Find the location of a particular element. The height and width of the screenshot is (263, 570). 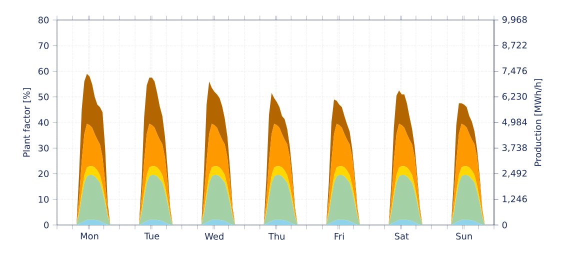

y2-tick-label: 3,738 is located at coordinates (514, 148).